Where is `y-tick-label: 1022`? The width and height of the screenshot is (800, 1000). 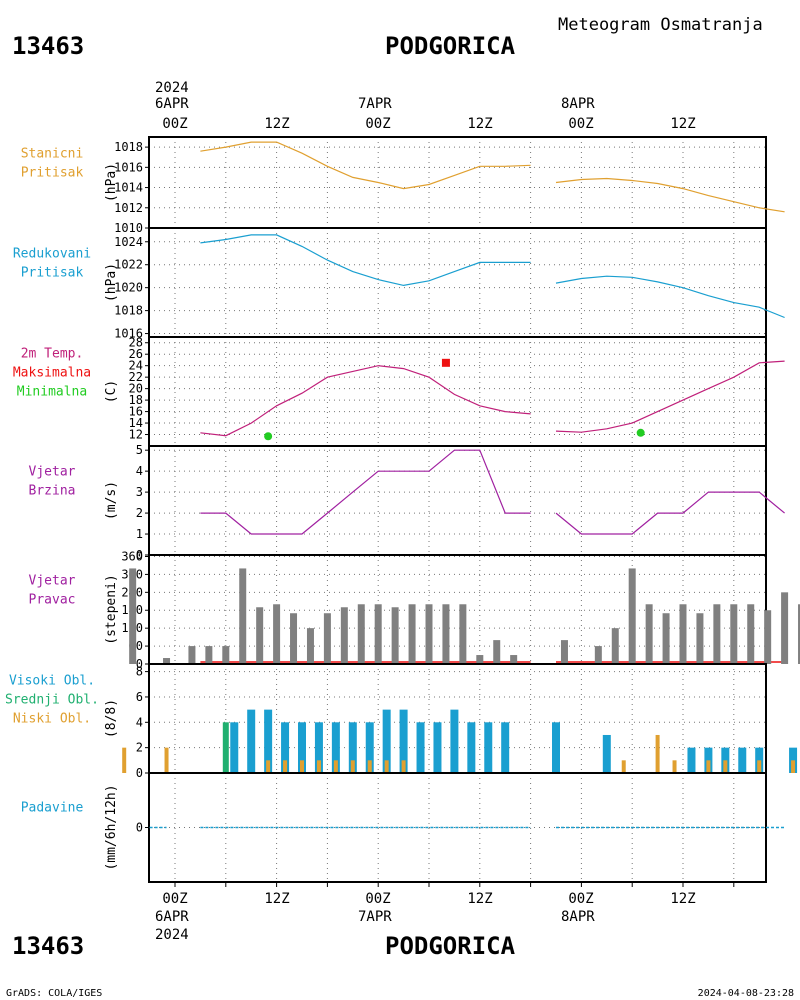 y-tick-label: 1022 is located at coordinates (128, 265).